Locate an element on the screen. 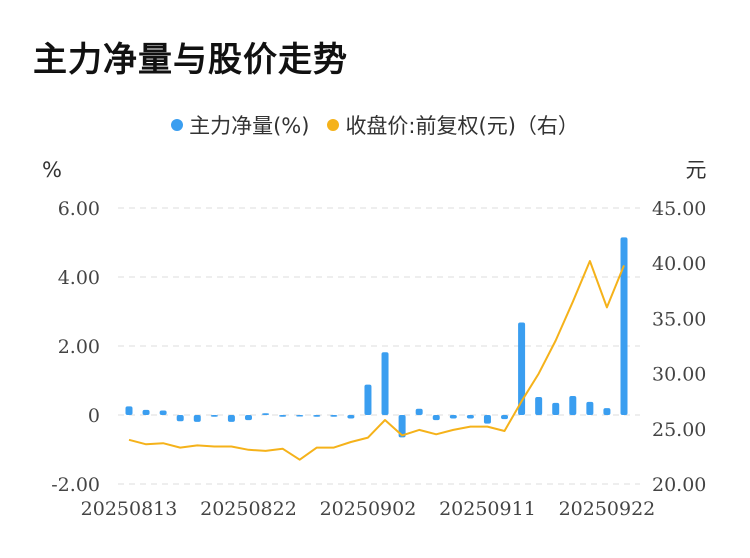  legend-dot-line is located at coordinates (333, 125).